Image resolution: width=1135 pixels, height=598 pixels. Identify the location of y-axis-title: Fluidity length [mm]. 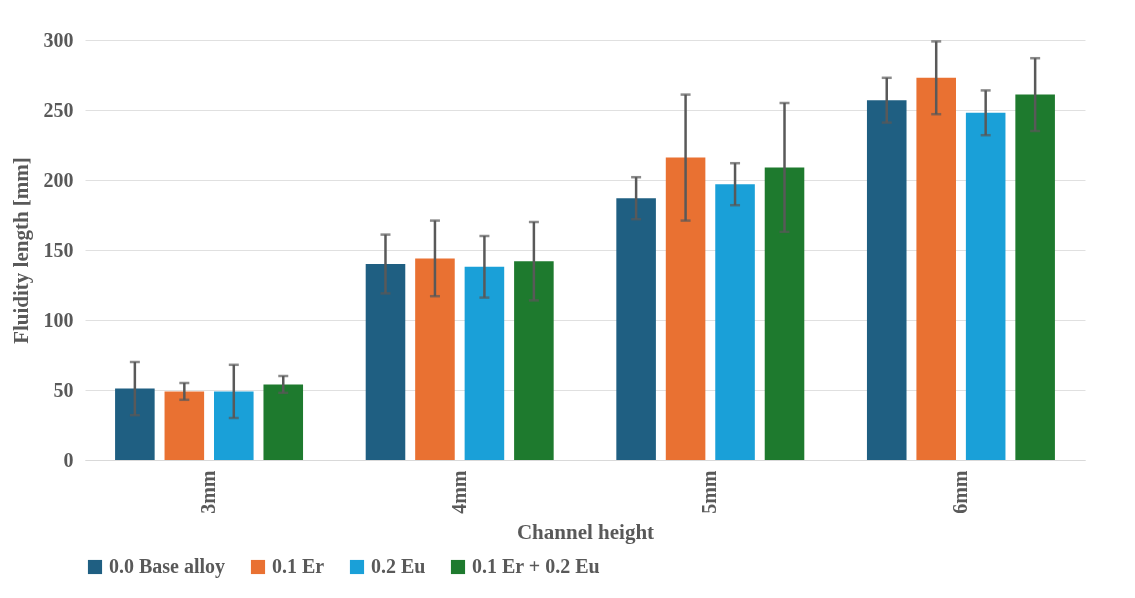
(20, 250).